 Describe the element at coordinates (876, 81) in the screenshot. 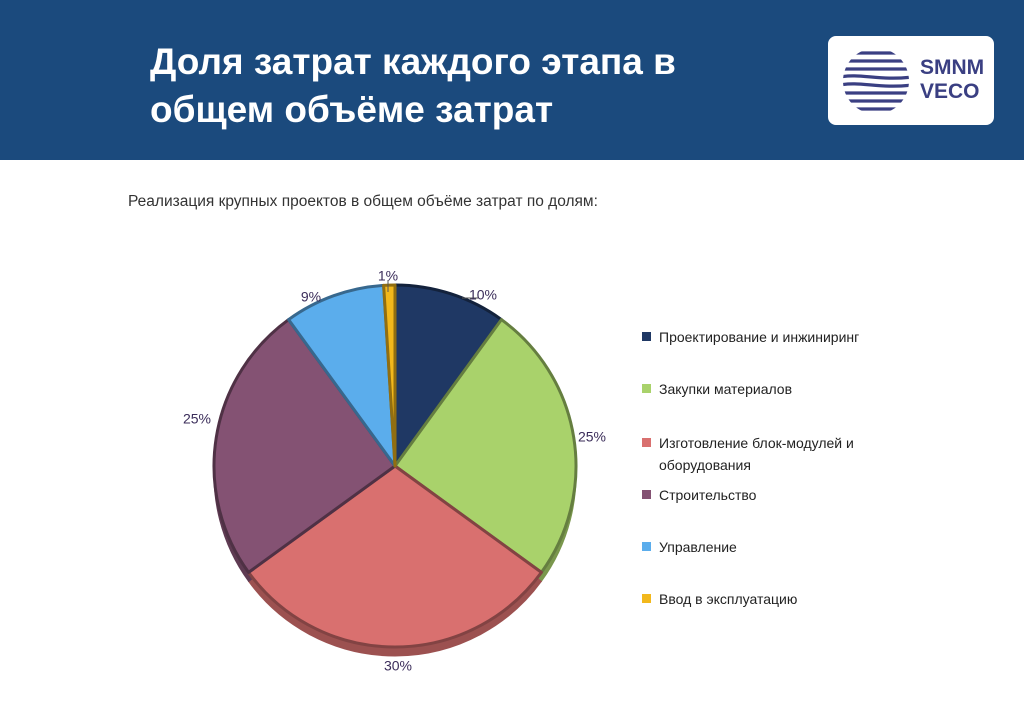

I see `logo-emblem-icon` at that location.